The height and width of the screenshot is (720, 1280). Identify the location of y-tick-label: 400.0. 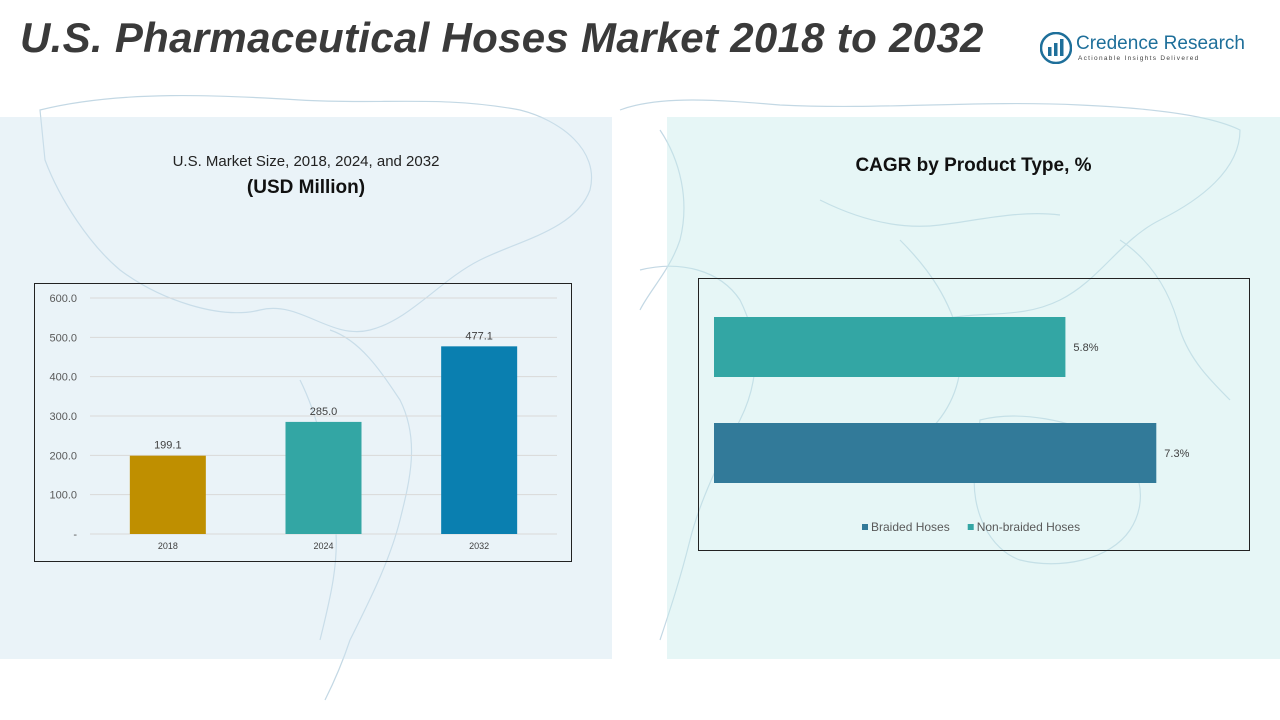
(63, 378).